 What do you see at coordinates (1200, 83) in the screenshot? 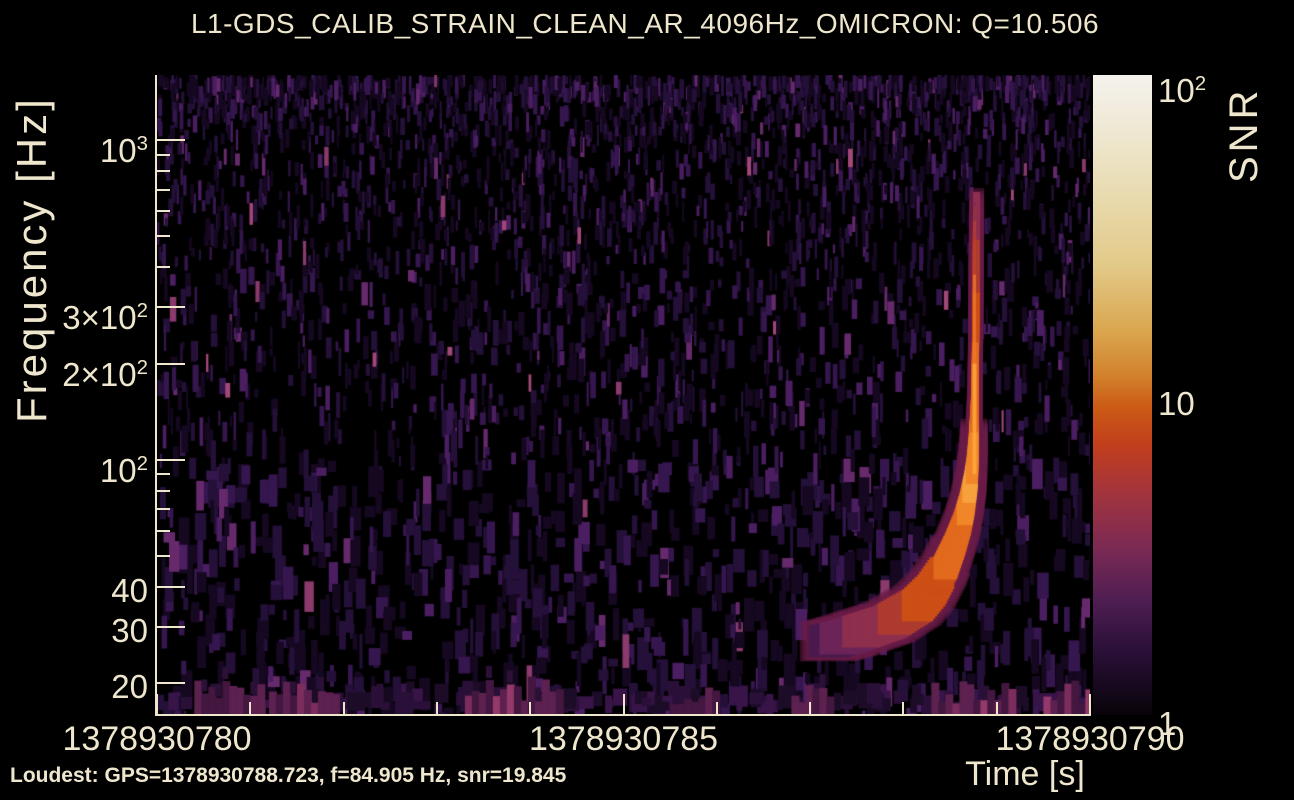
I see `colorbar-tick-label-exponent: 2` at bounding box center [1200, 83].